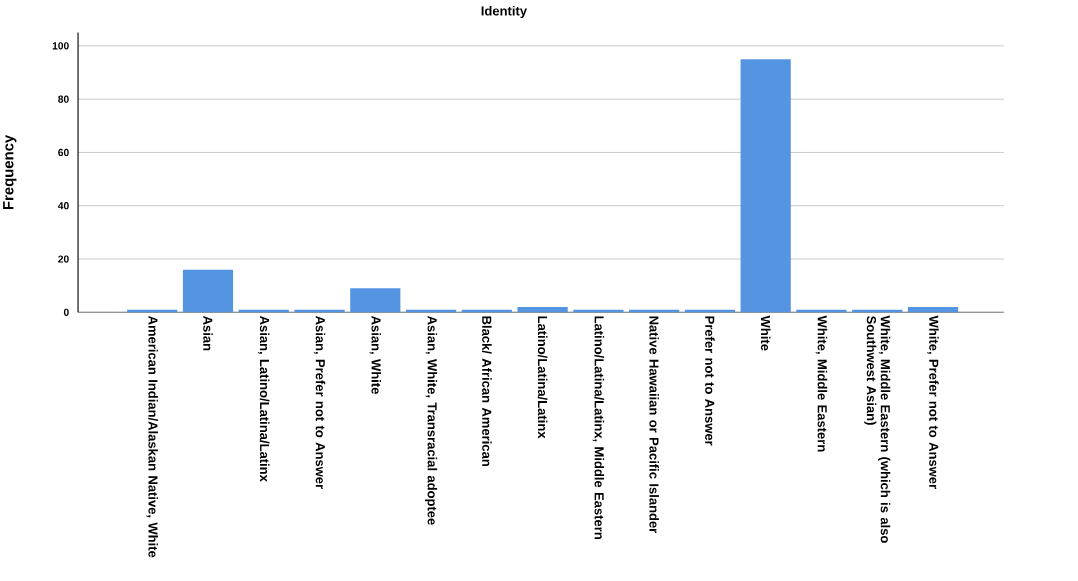  I want to click on x-tick-label: Asian, White, so click(375, 354).